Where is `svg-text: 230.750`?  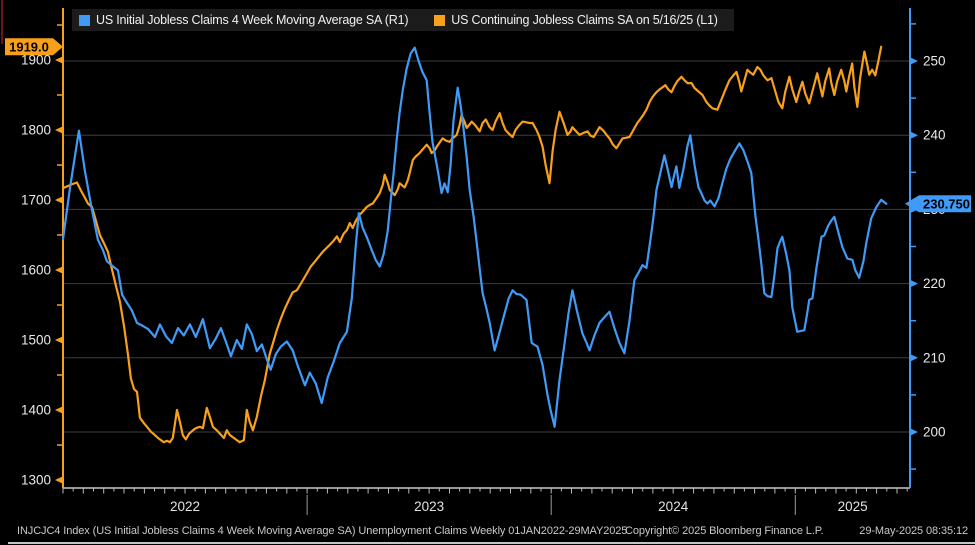
svg-text: 230.750 is located at coordinates (946, 203).